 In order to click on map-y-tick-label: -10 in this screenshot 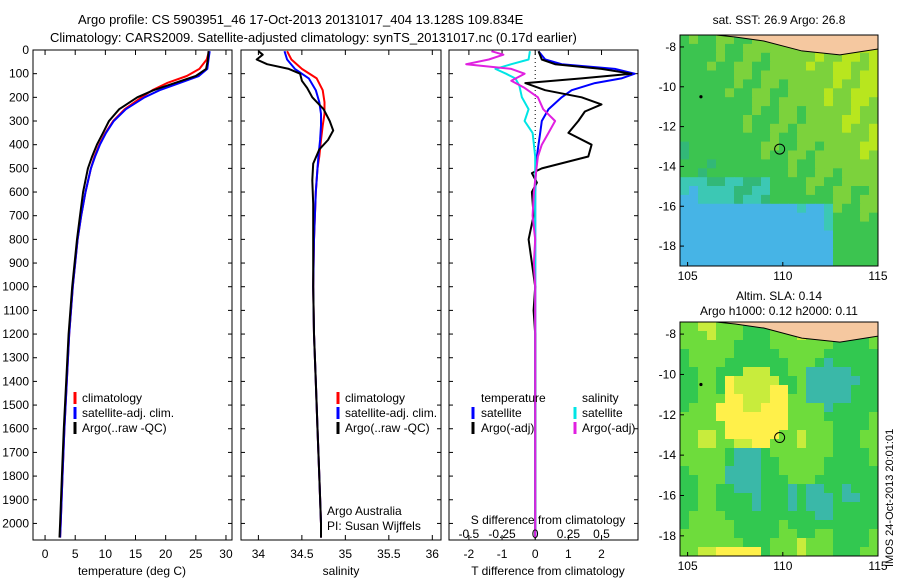, I will do `click(668, 87)`.